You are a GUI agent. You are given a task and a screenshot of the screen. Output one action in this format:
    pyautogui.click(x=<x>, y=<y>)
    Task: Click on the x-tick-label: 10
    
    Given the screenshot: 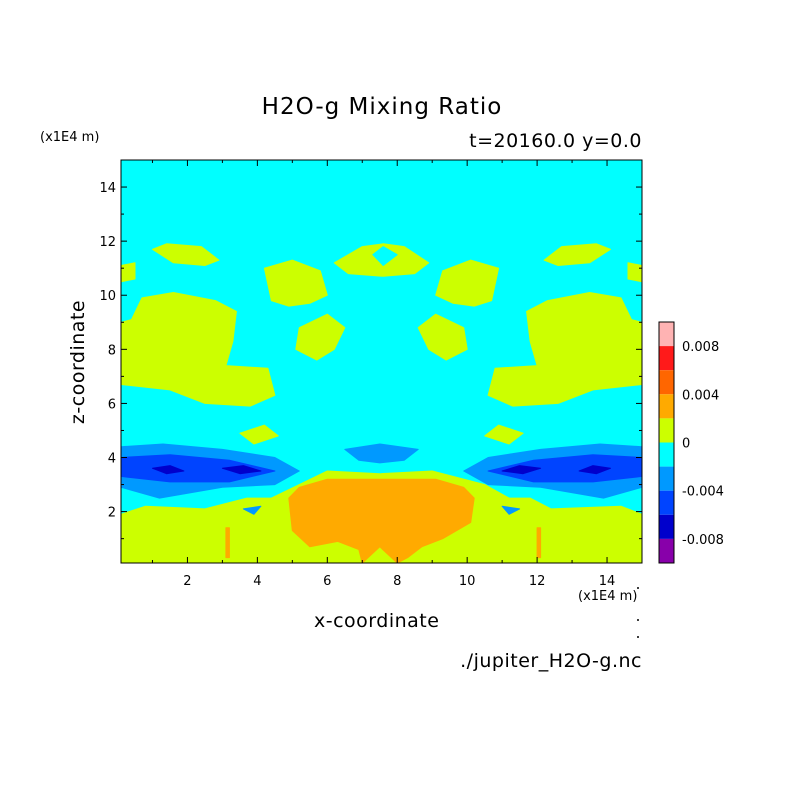 What is the action you would take?
    pyautogui.click(x=467, y=581)
    